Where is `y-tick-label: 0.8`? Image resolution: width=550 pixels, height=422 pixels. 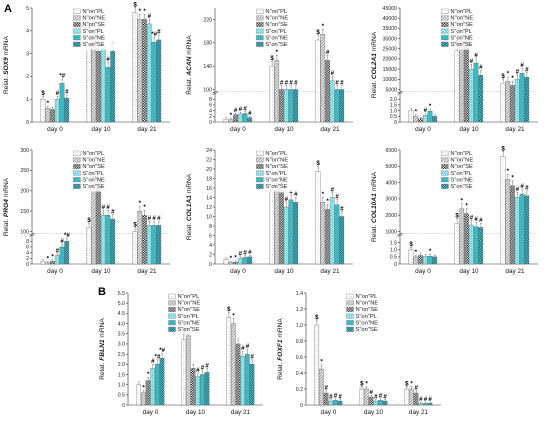 y-tick-label: 0.8 is located at coordinates (299, 342).